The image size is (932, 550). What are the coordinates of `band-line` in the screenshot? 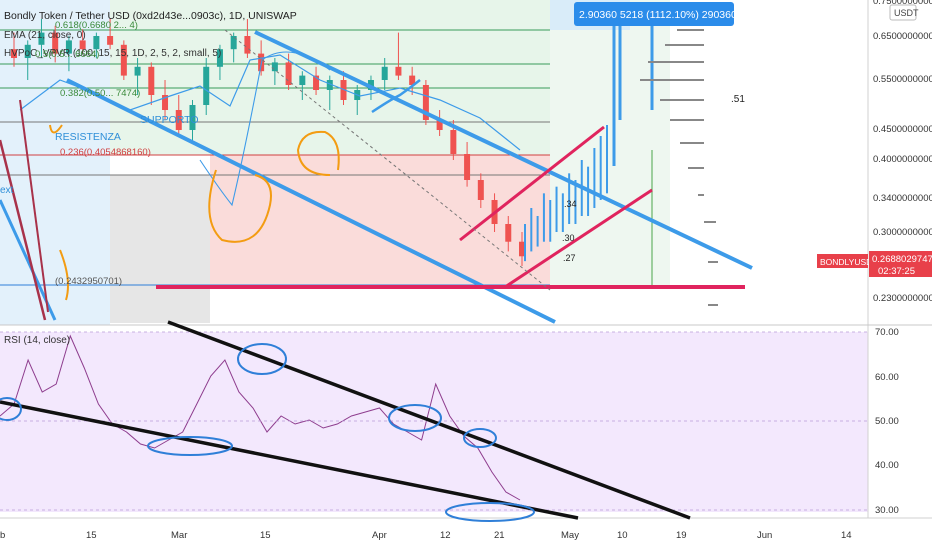 It's located at (265, 129).